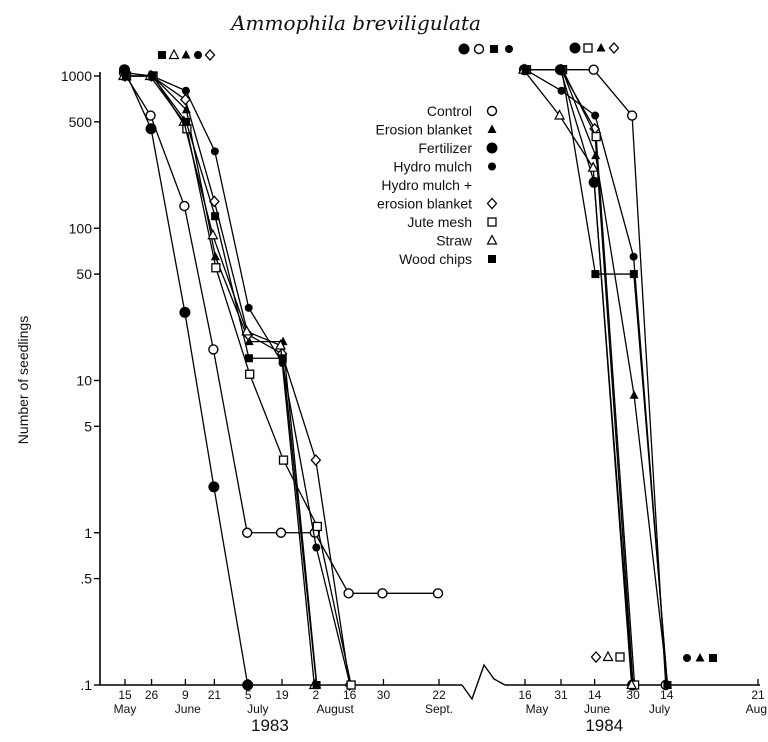 The height and width of the screenshot is (742, 768). I want to click on y-tick-label: 1000, so click(76, 76).